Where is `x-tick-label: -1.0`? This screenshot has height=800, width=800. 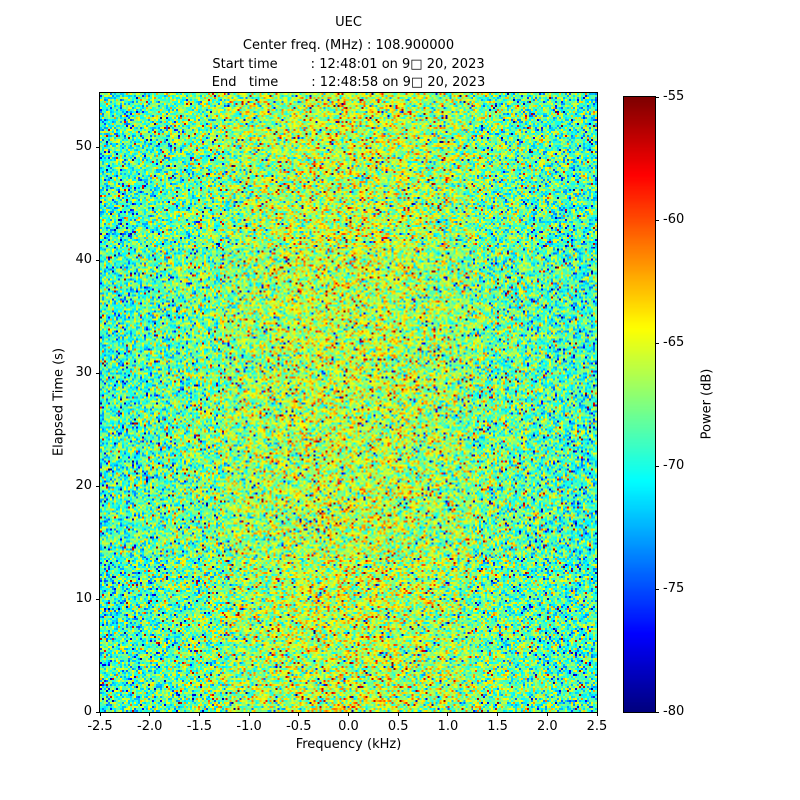
x-tick-label: -1.0 is located at coordinates (249, 726).